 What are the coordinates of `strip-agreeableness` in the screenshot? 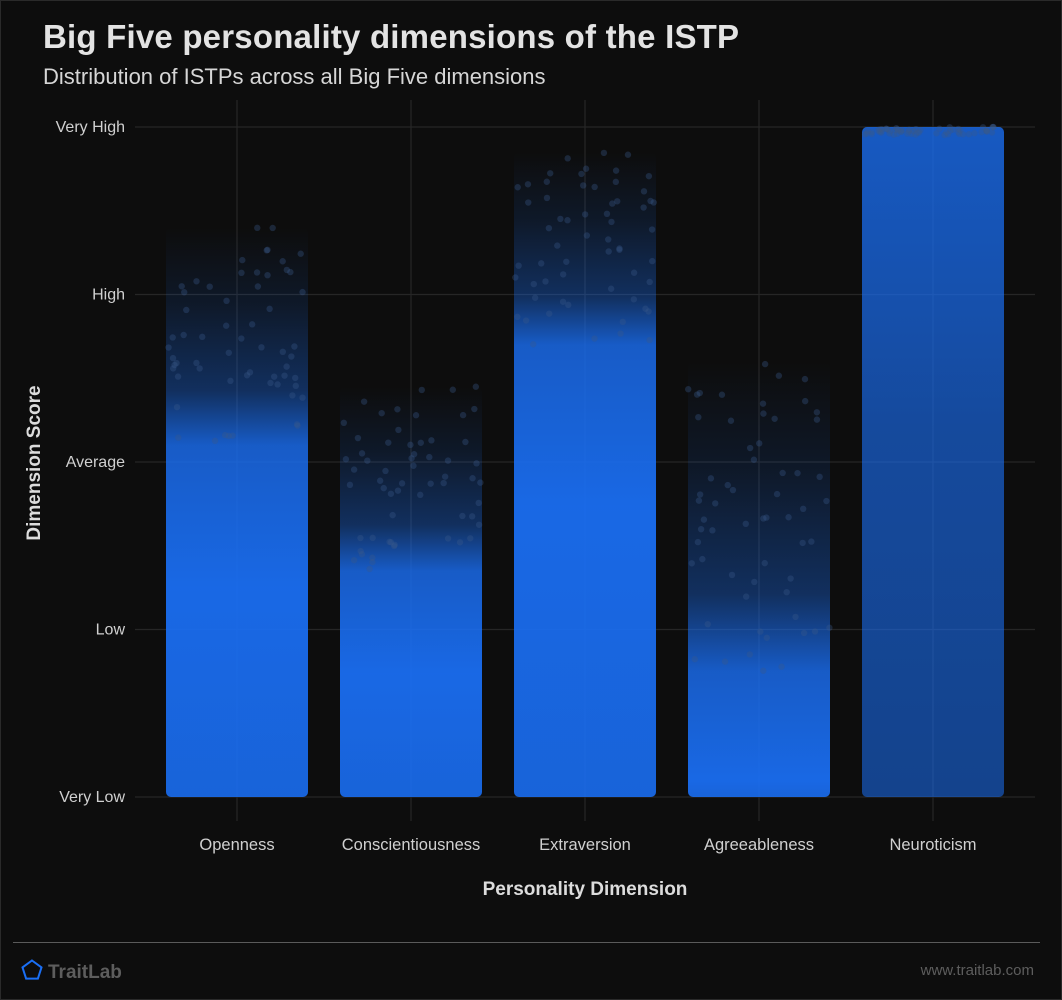 It's located at (759, 579).